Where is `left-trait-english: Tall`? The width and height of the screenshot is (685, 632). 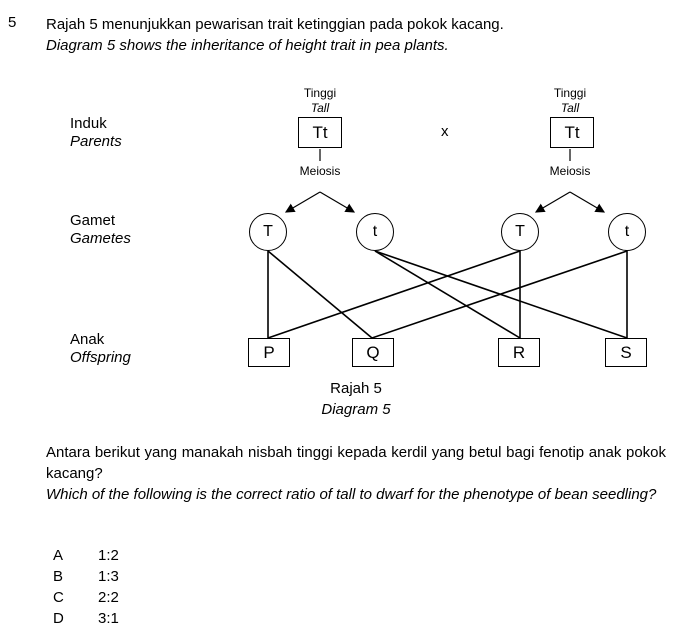 left-trait-english: Tall is located at coordinates (320, 108).